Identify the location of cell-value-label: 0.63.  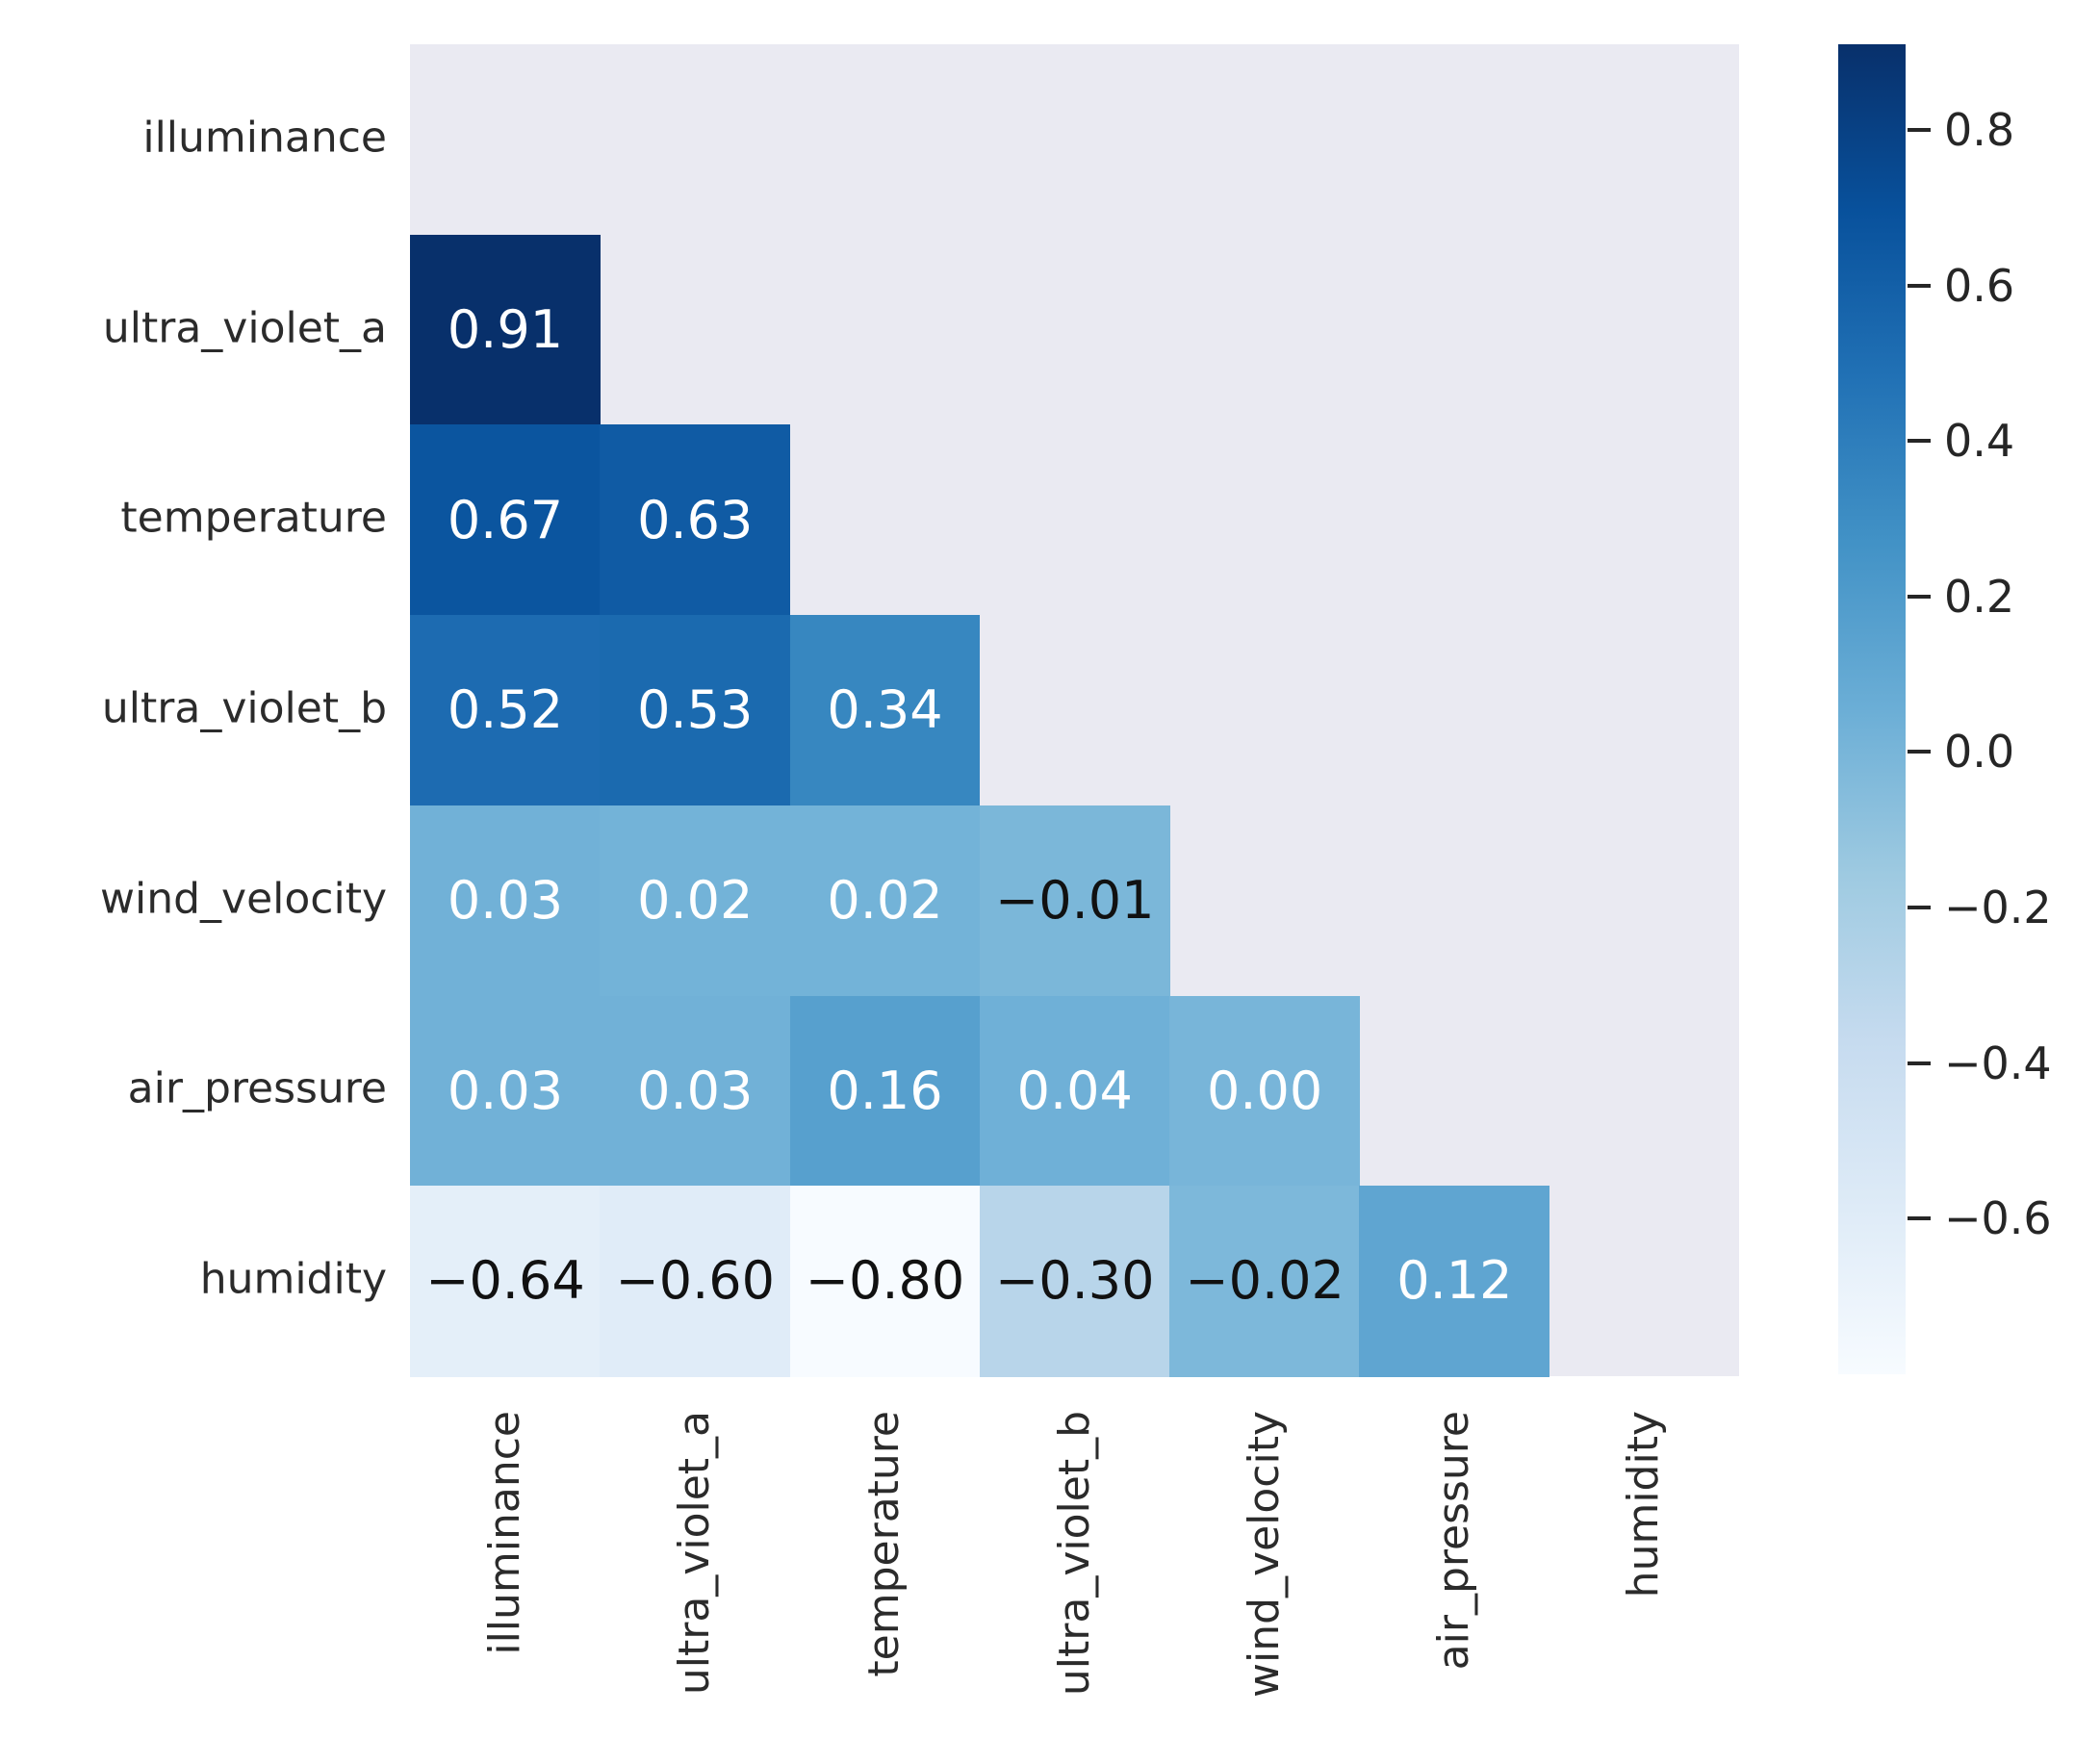
(695, 519).